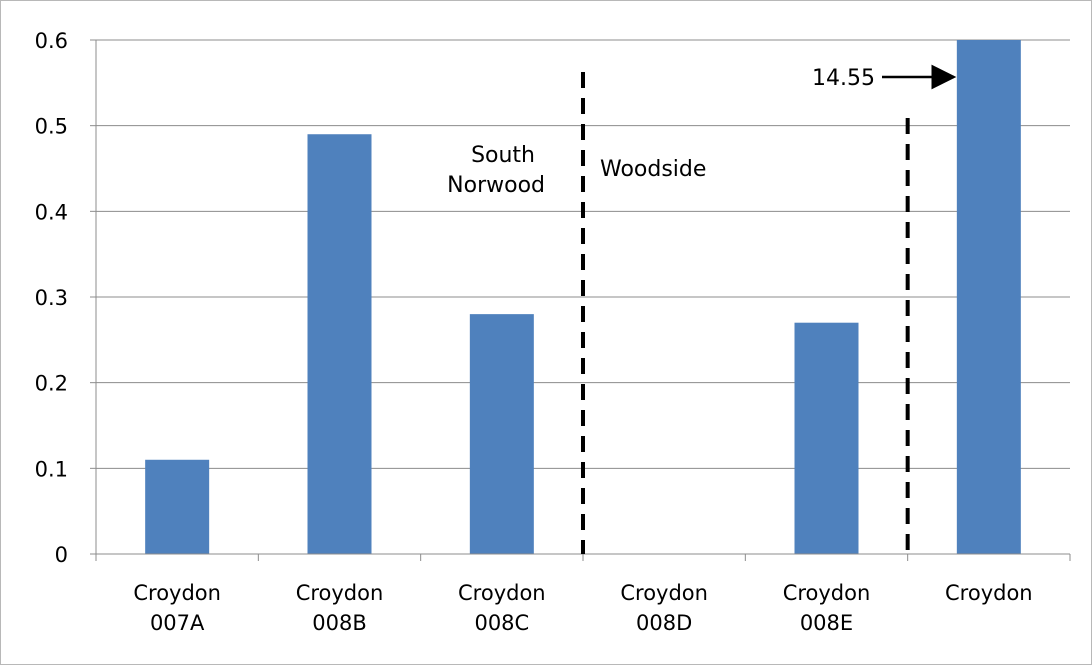  What do you see at coordinates (502, 608) in the screenshot?
I see `x-tick-label: Croydon 008C` at bounding box center [502, 608].